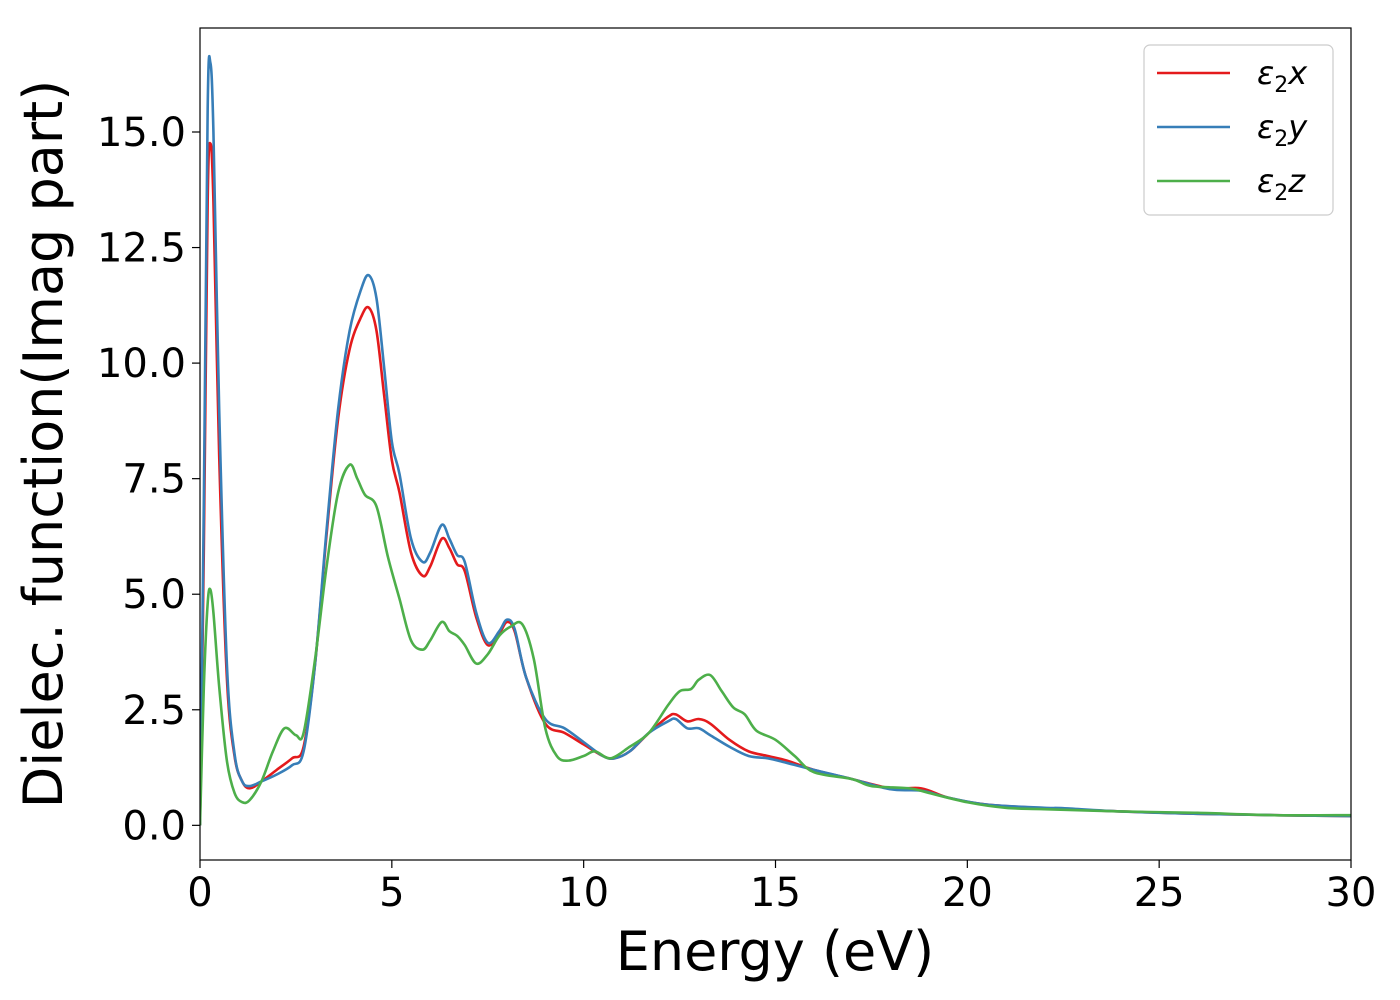  I want to click on legend-box, so click(1238, 130).